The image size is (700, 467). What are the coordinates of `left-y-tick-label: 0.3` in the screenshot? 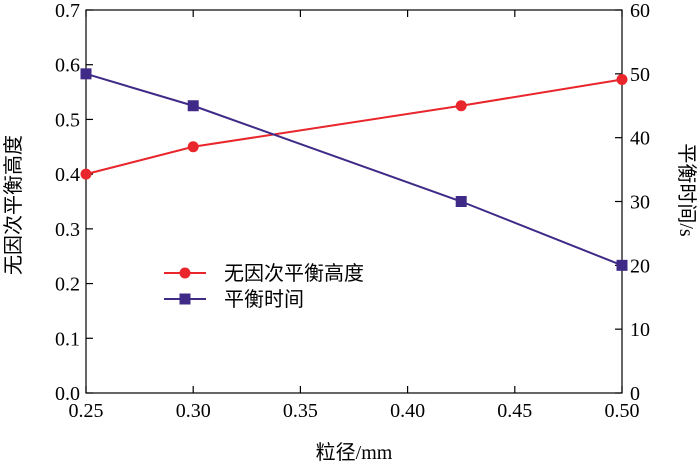 It's located at (67, 230).